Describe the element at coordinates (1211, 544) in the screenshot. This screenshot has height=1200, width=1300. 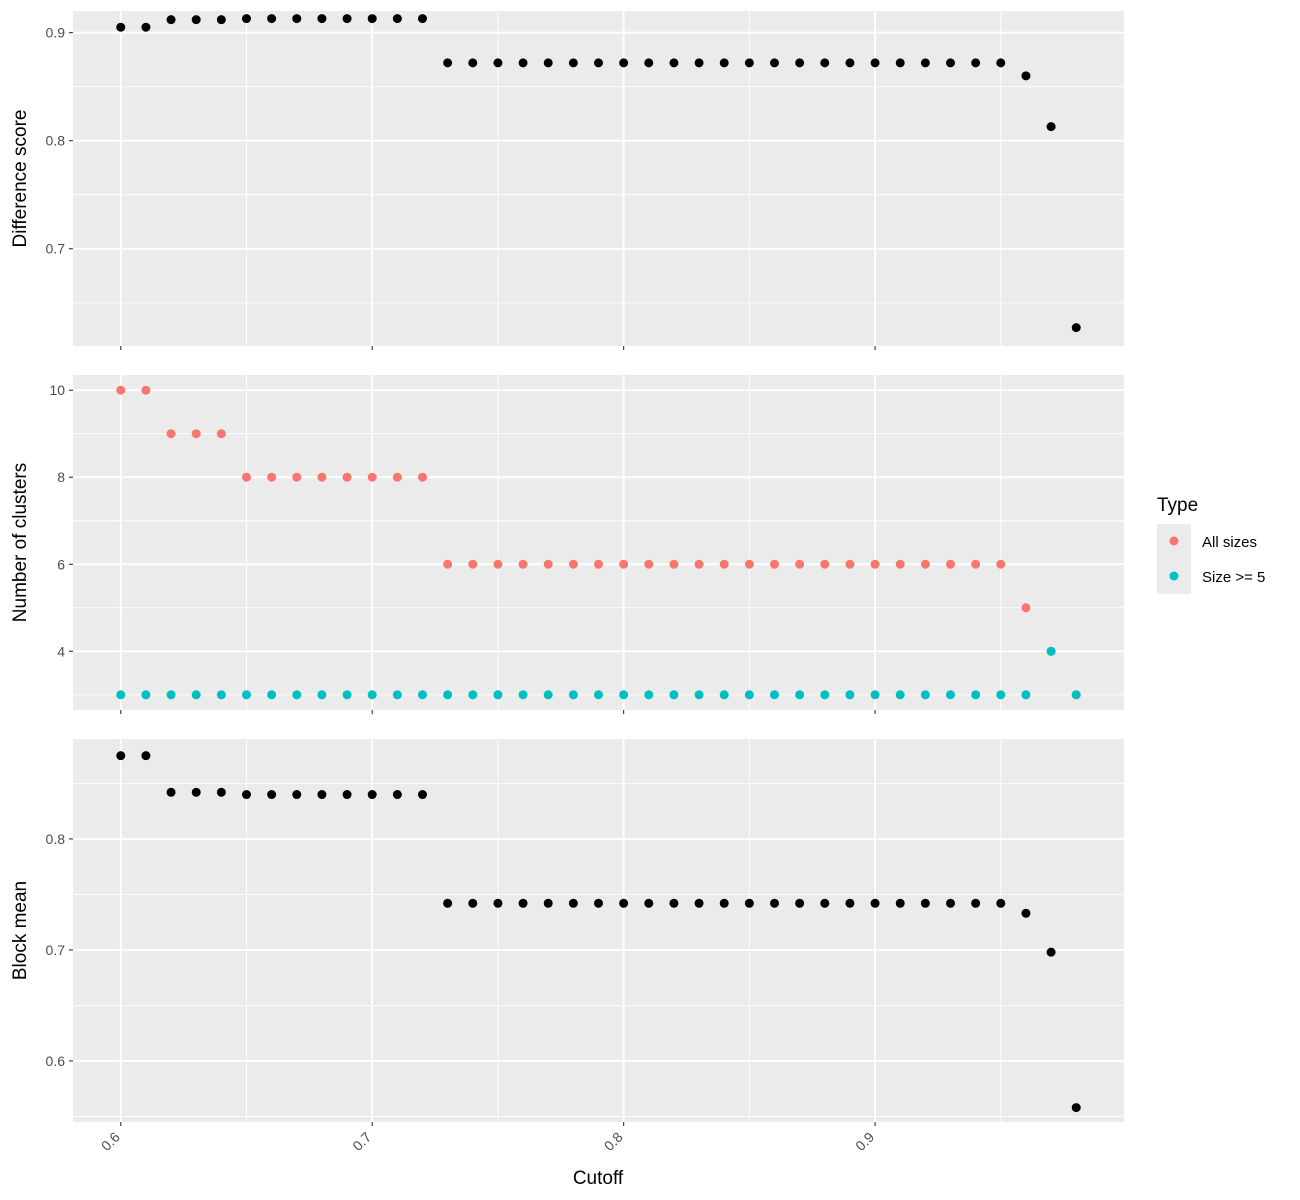
I see `legend: Type All sizes Size >= 5` at that location.